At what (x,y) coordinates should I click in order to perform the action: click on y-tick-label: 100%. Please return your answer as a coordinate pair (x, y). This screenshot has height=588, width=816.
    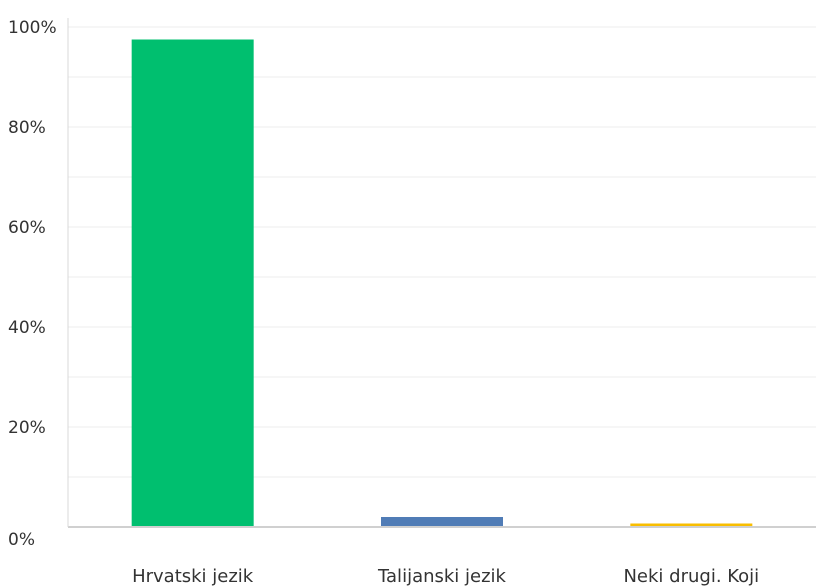
    Looking at the image, I should click on (32, 28).